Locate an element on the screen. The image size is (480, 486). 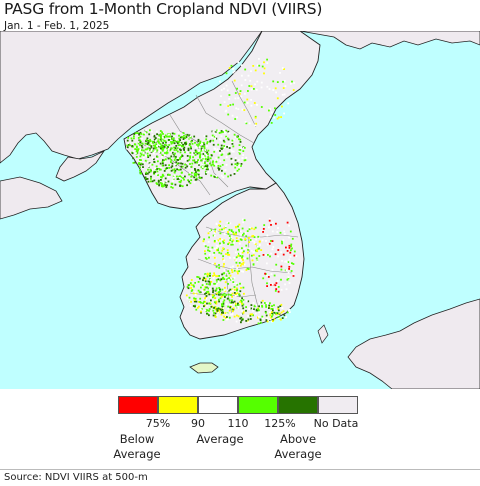
russia-land is located at coordinates (389, 40).